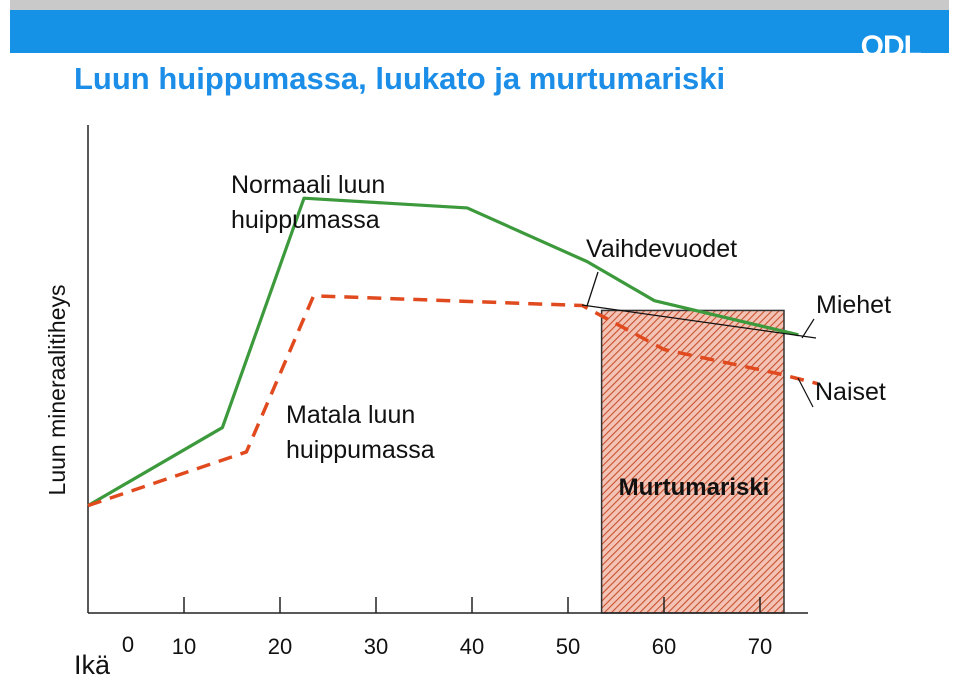 Image resolution: width=959 pixels, height=679 pixels. I want to click on x-tick-label: 50, so click(568, 646).